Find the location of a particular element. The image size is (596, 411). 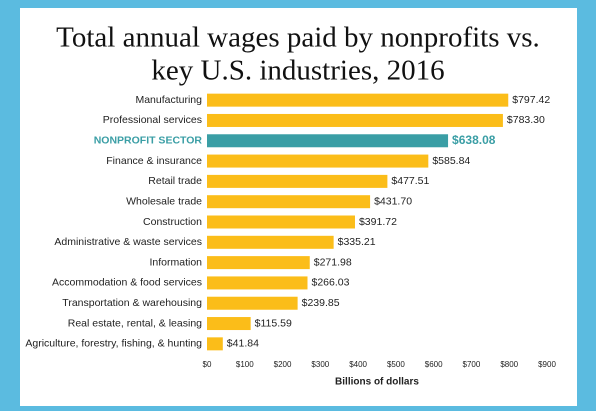

x-tick-label: $200 is located at coordinates (283, 364).